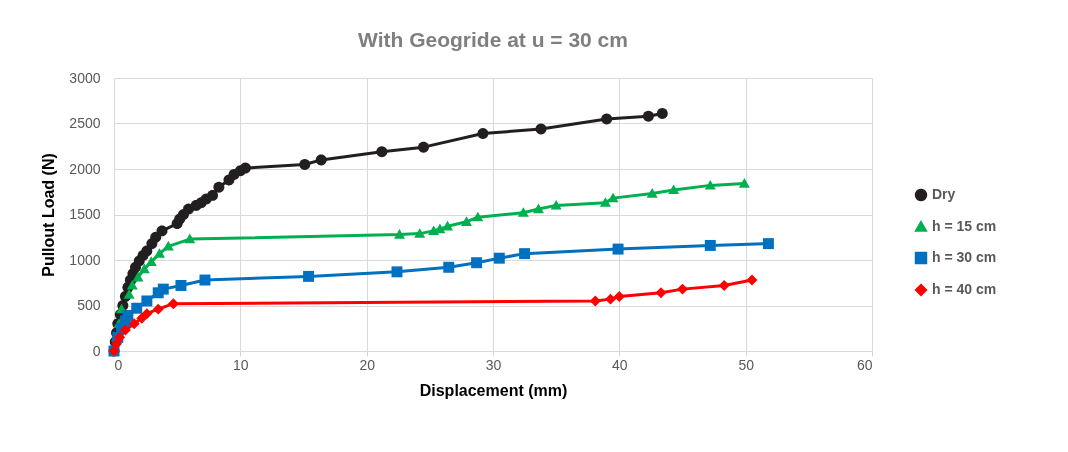 This screenshot has width=1068, height=452. I want to click on y-tick-label: 500, so click(89, 305).